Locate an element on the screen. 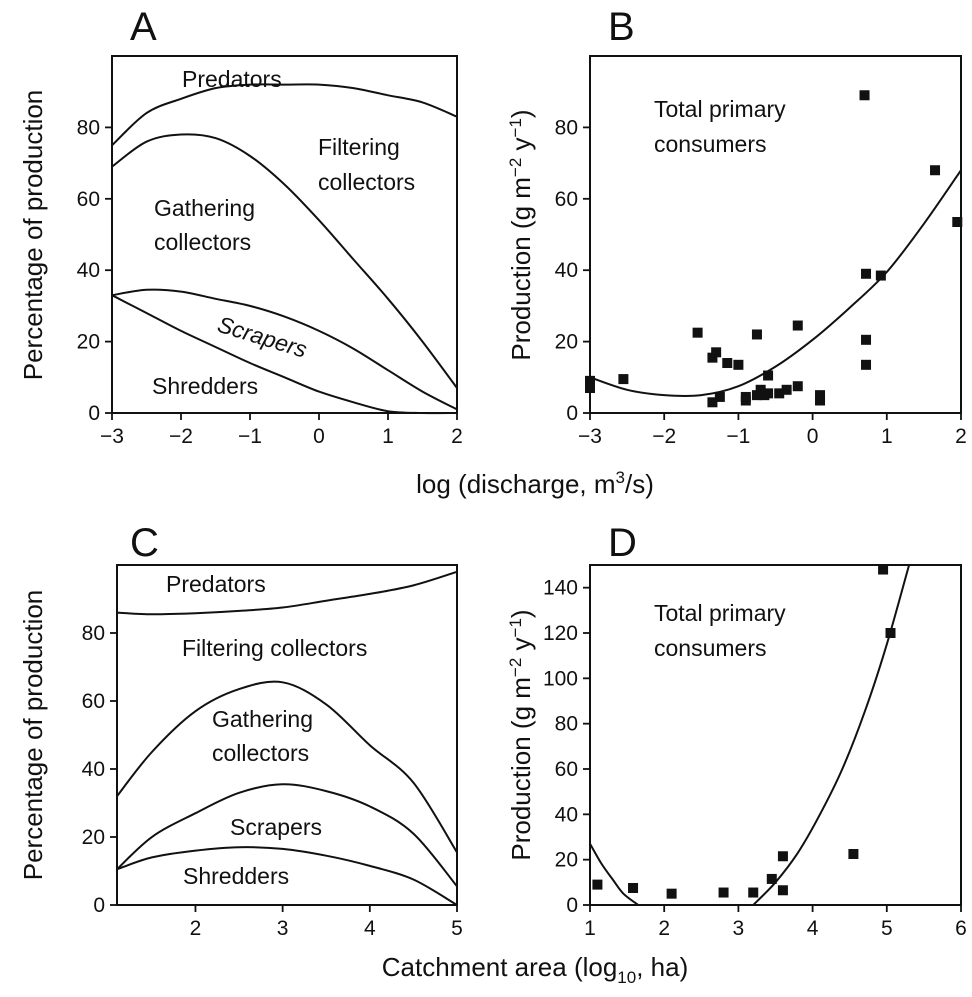 Image resolution: width=972 pixels, height=997 pixels. ylabel-b: Production (g m−2 y−1) is located at coordinates (521, 234).